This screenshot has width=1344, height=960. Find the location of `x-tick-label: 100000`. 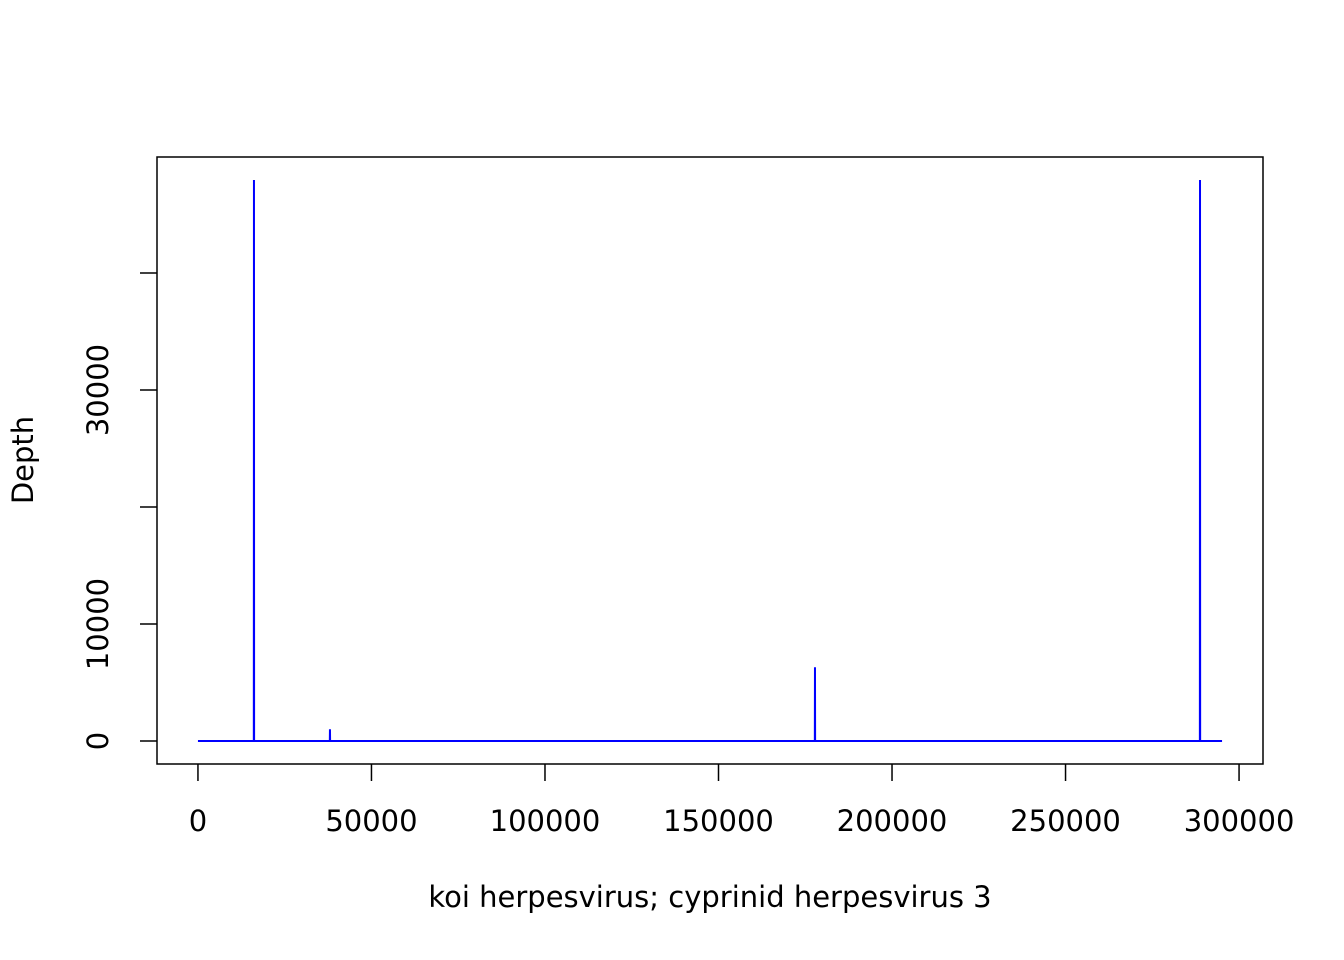

x-tick-label: 100000 is located at coordinates (545, 821).